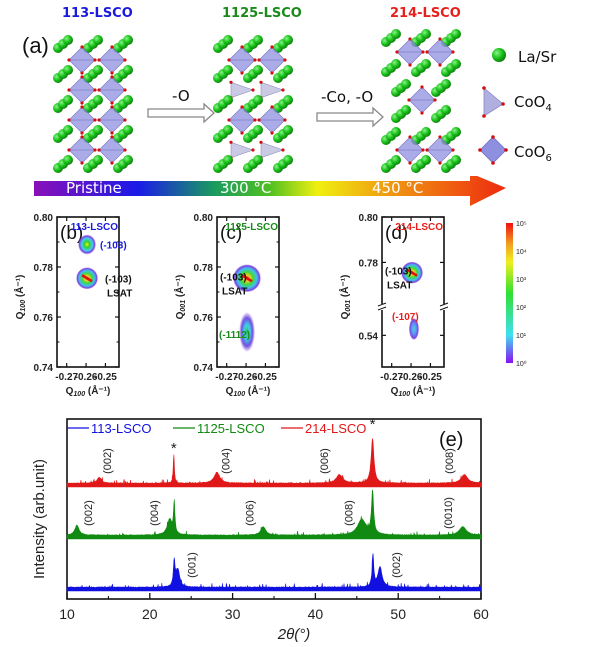 This screenshot has width=600, height=647. Describe the element at coordinates (250, 513) in the screenshot. I see `peak-label: (006)` at that location.